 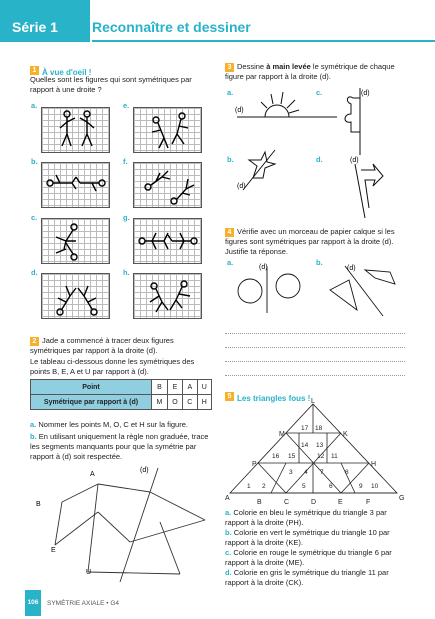 What do you see at coordinates (228, 552) in the screenshot?
I see `ex5-qc-label: c.` at bounding box center [228, 552].